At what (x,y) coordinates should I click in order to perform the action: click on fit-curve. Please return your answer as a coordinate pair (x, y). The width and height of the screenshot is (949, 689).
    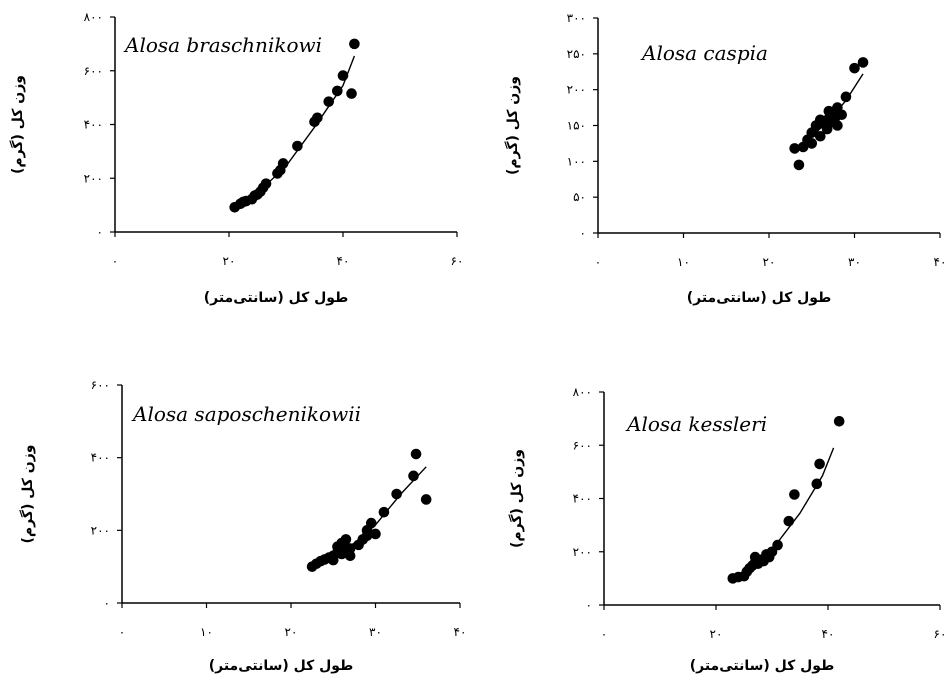
    Looking at the image, I should click on (295, 132).